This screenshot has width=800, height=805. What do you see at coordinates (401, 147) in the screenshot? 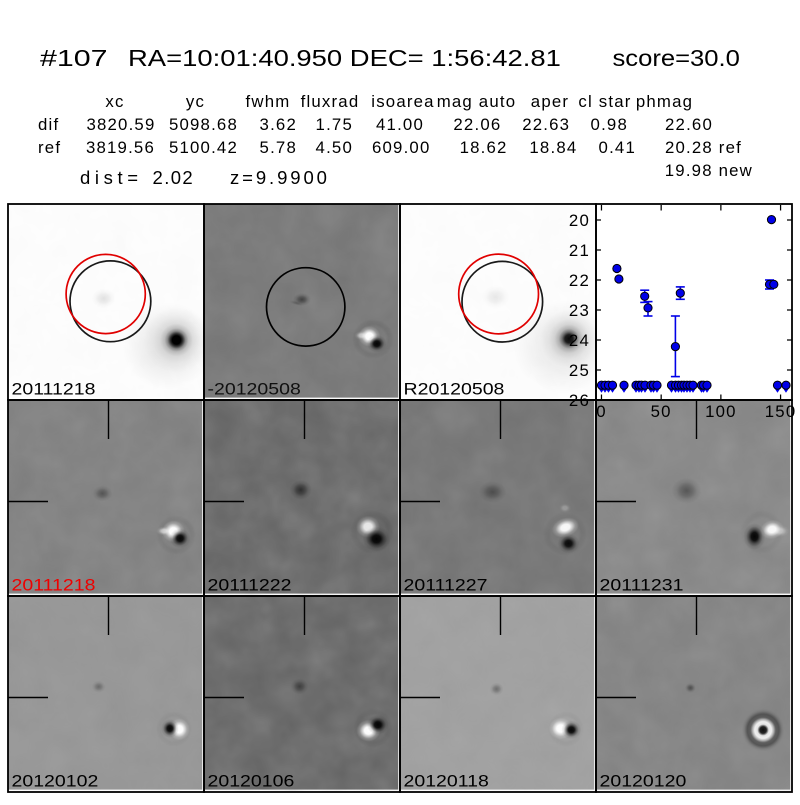
I see `svg-text: 609.00` at bounding box center [401, 147].